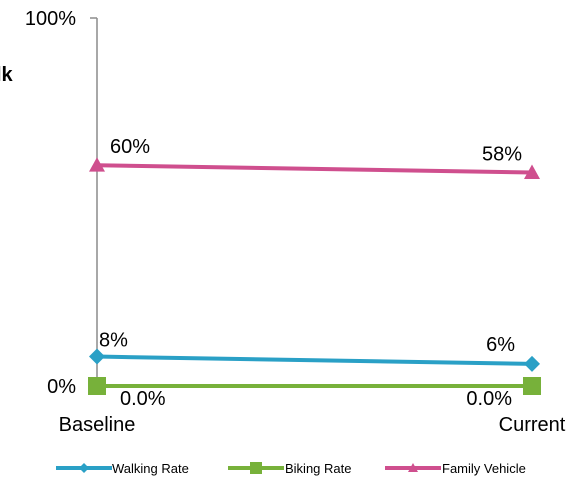 This screenshot has height=479, width=582. What do you see at coordinates (7, 75) in the screenshot?
I see `clipped-left-text: lk` at bounding box center [7, 75].